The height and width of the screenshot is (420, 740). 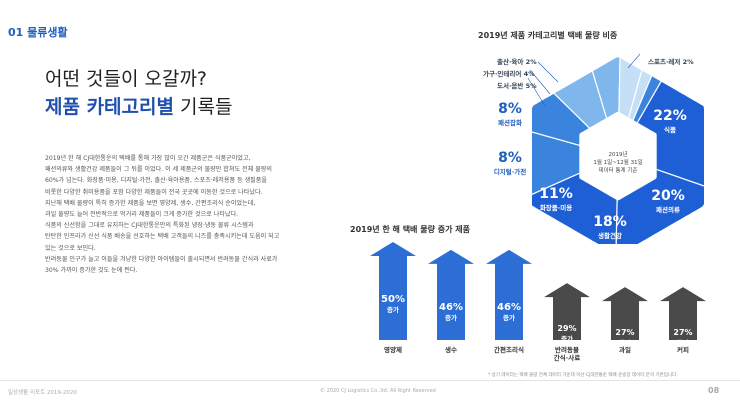 I want to click on slice-label-living: 18% 생활건강, so click(x=610, y=227).